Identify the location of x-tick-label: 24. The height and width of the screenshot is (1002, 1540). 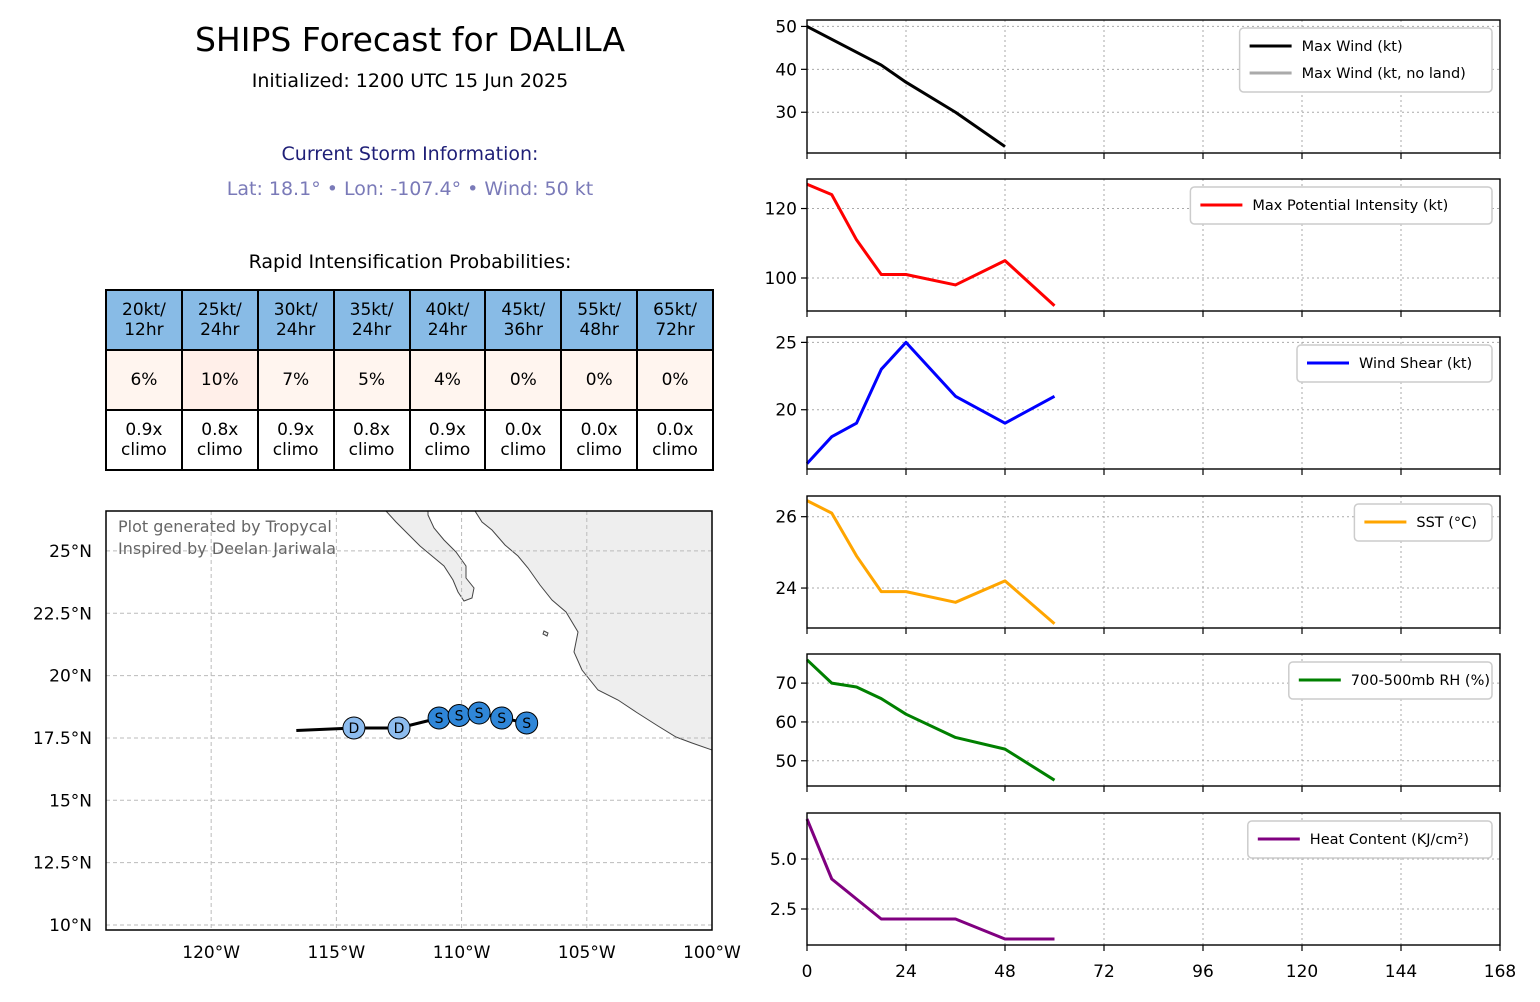
(906, 972).